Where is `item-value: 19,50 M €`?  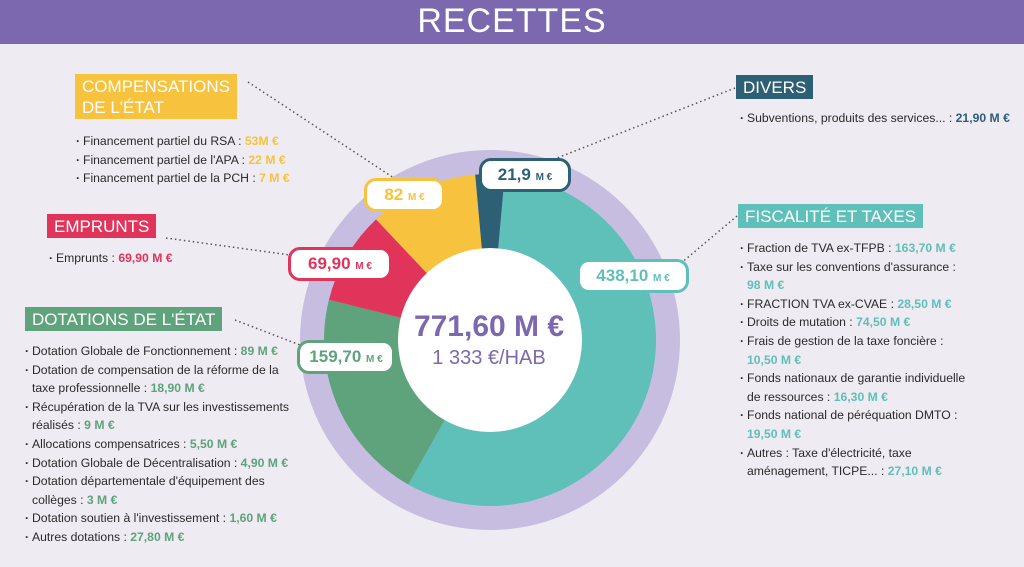
item-value: 19,50 M € is located at coordinates (774, 433).